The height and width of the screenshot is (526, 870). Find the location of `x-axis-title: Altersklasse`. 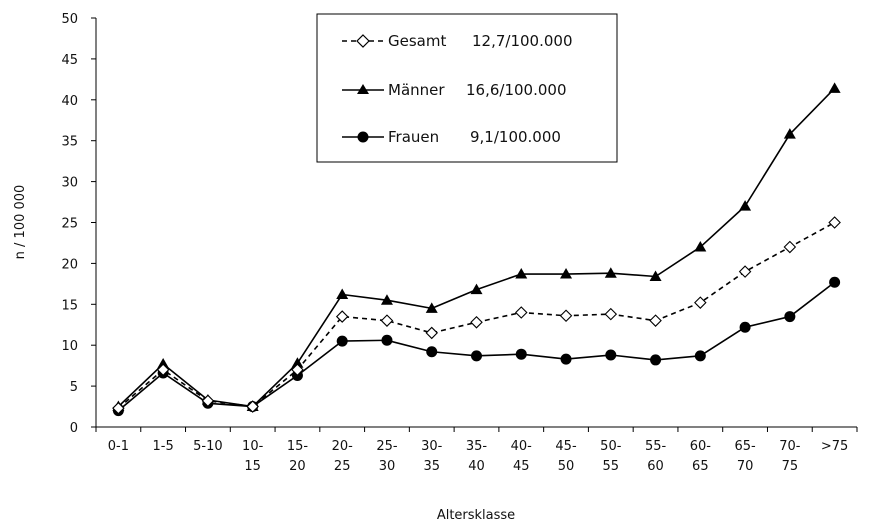

x-axis-title: Altersklasse is located at coordinates (476, 515).